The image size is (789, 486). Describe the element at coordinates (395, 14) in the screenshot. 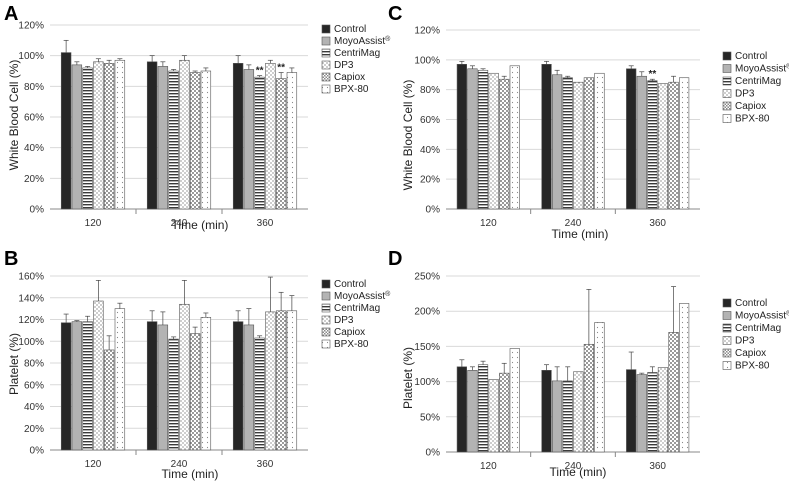

I see `panel-label: C` at that location.